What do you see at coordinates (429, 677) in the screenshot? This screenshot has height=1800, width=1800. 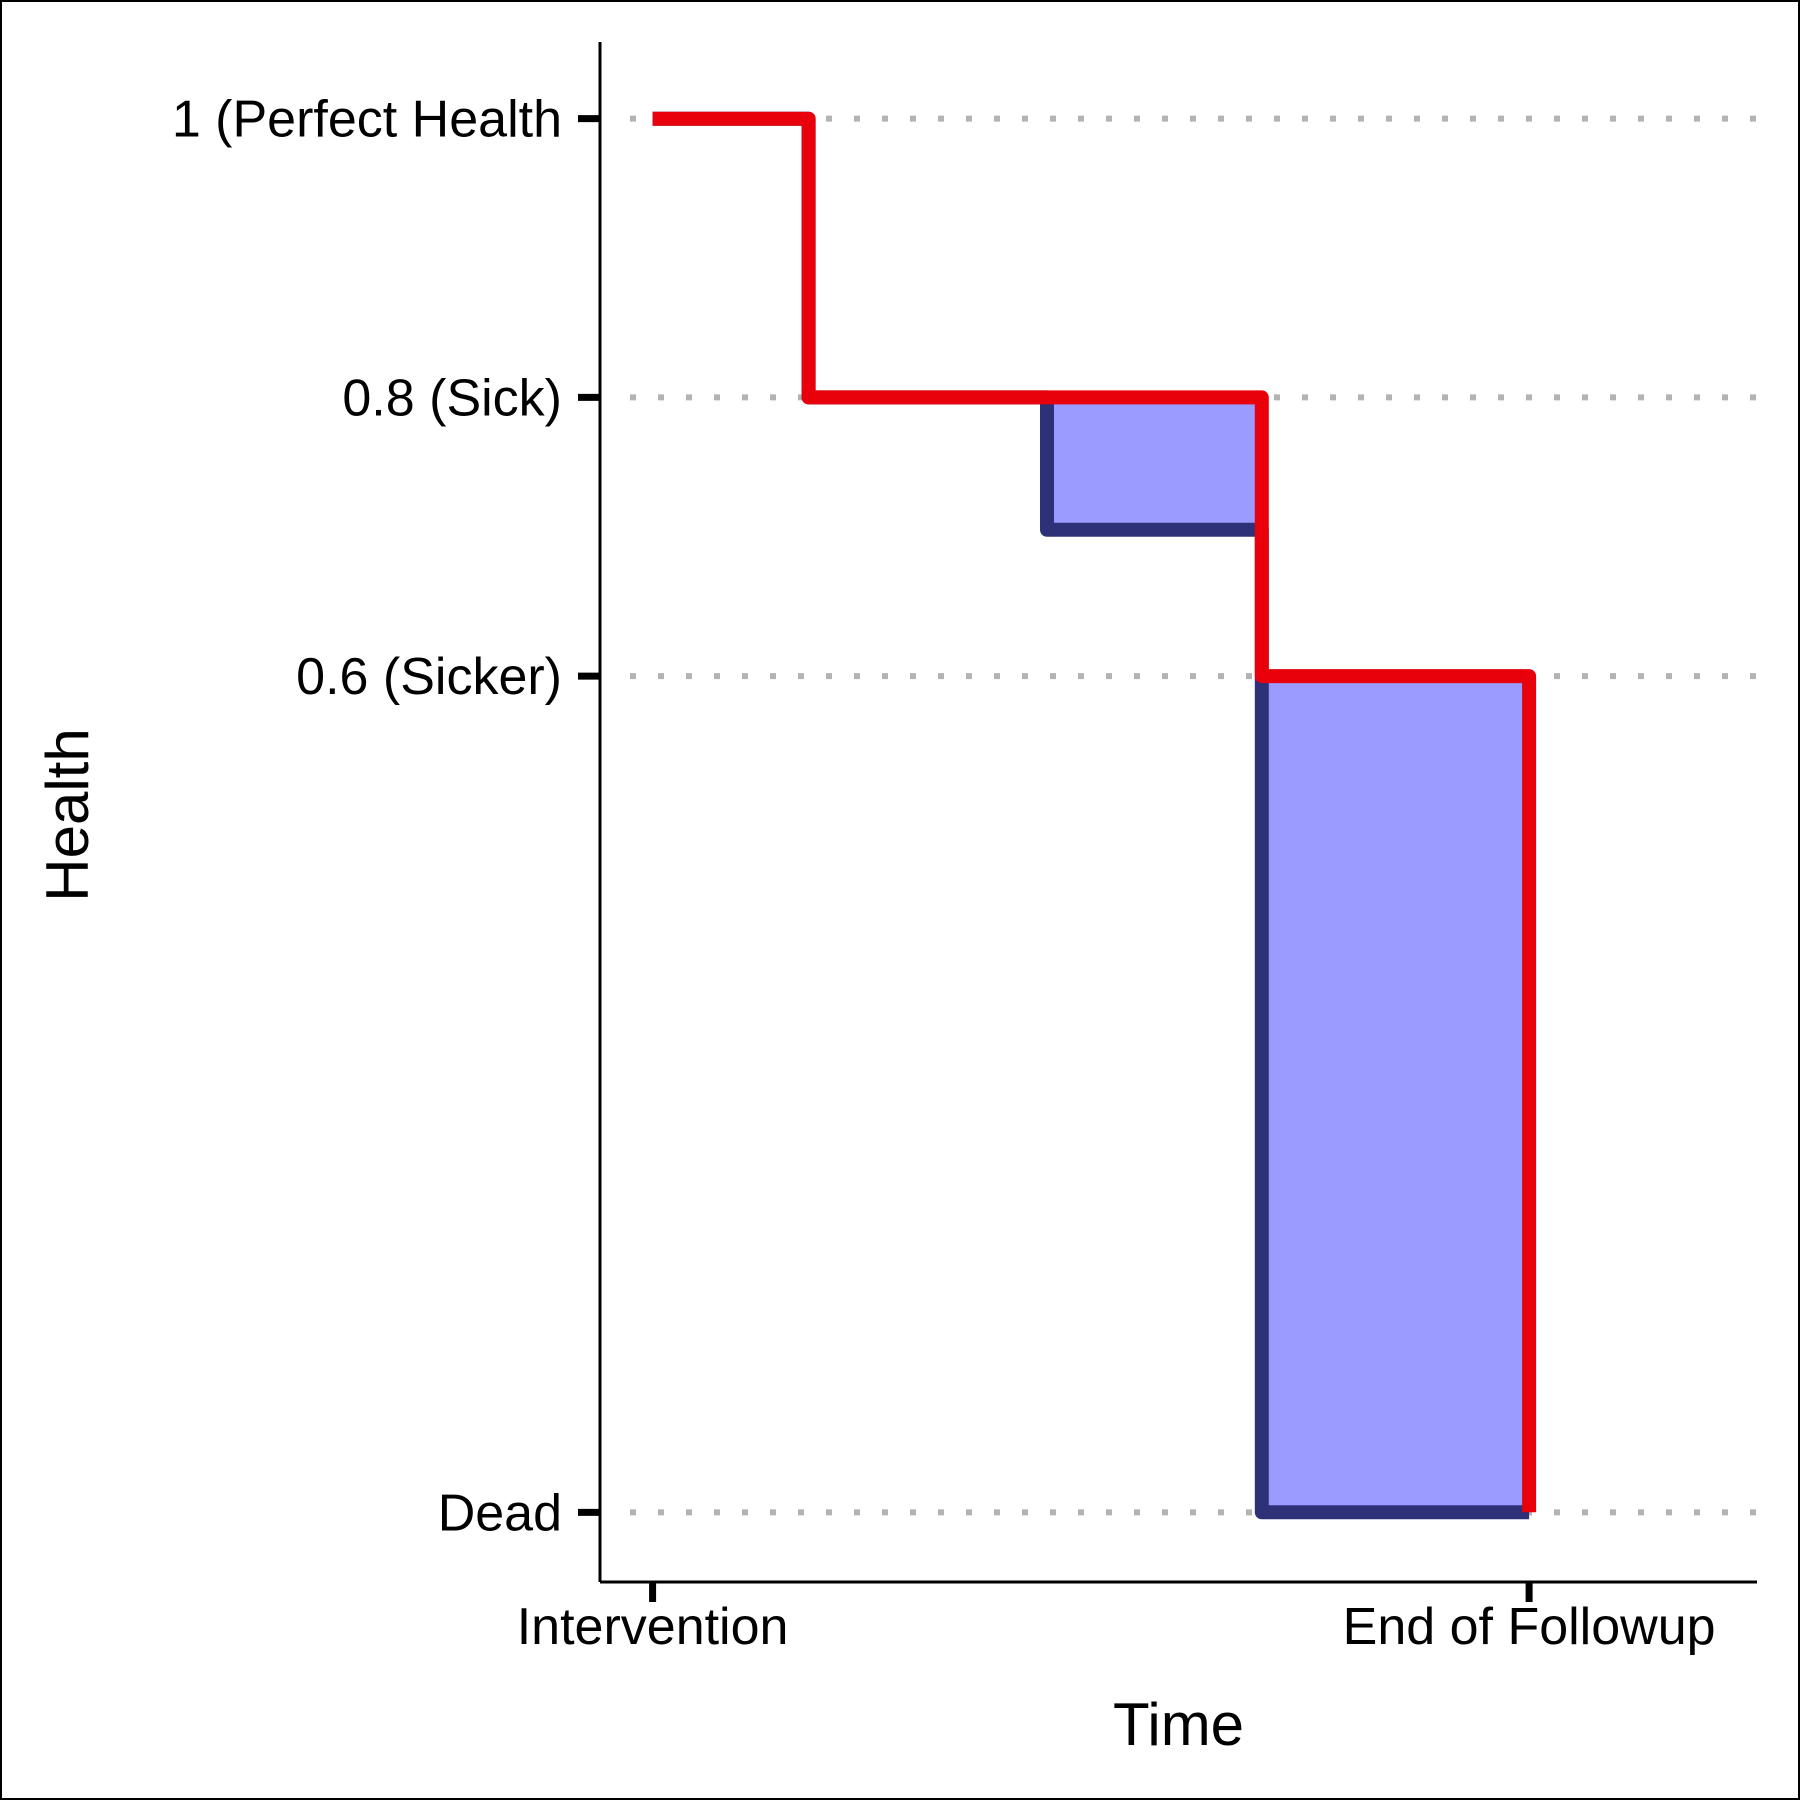 I see `y-tick-label-2: 0.6 (Sicker)` at bounding box center [429, 677].